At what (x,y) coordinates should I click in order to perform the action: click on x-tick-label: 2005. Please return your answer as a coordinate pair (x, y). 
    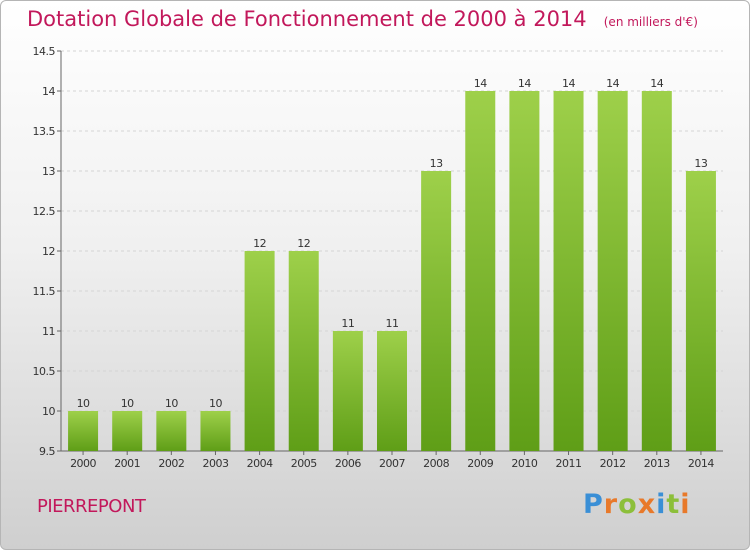
    Looking at the image, I should click on (304, 463).